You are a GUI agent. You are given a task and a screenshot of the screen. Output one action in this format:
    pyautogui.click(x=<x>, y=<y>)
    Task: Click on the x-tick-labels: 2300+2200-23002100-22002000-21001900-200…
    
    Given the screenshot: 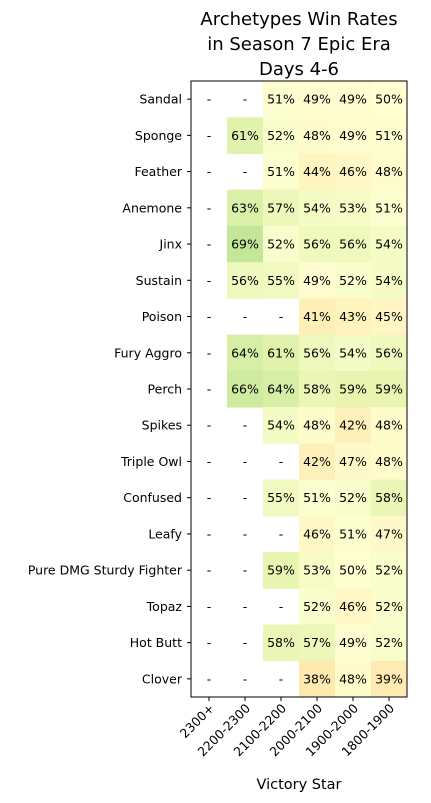 What is the action you would take?
    pyautogui.click(x=287, y=727)
    